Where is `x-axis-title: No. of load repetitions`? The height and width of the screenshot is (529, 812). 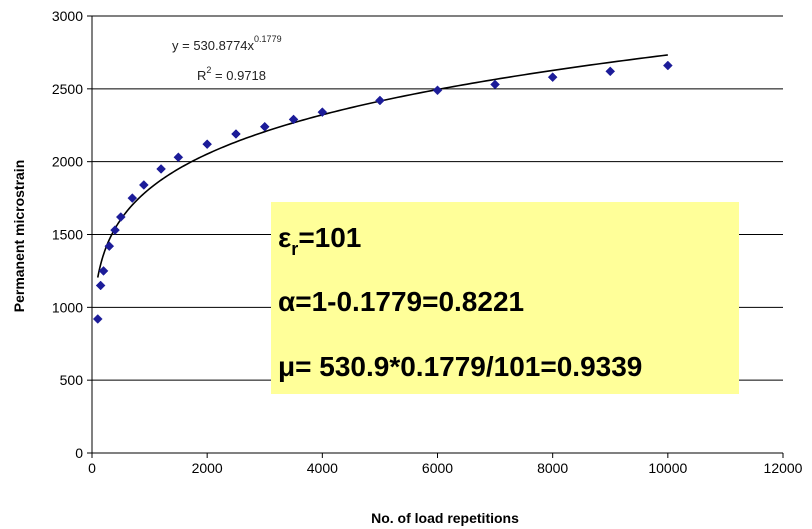
x-axis-title: No. of load repetitions is located at coordinates (445, 518).